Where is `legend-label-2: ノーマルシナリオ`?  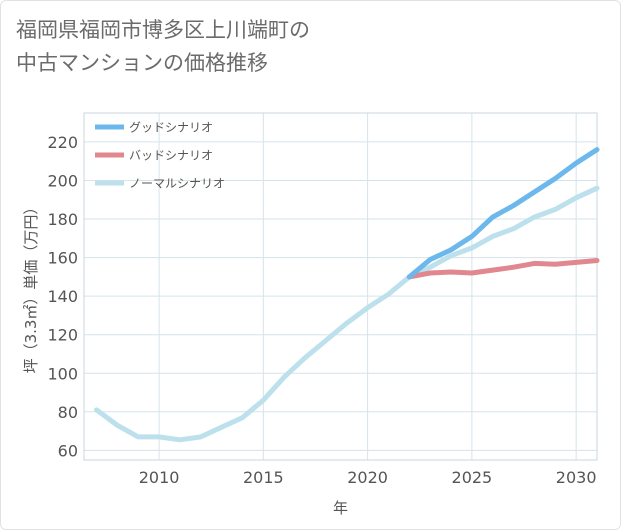
legend-label-2: ノーマルシナリオ is located at coordinates (177, 184).